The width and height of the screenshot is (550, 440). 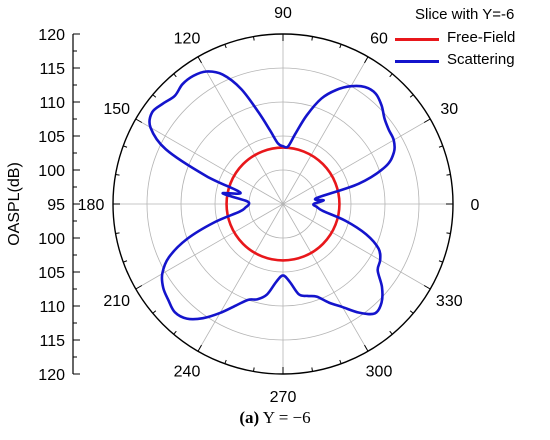 What do you see at coordinates (465, 14) in the screenshot?
I see `legend-title: Slice with Y=-6` at bounding box center [465, 14].